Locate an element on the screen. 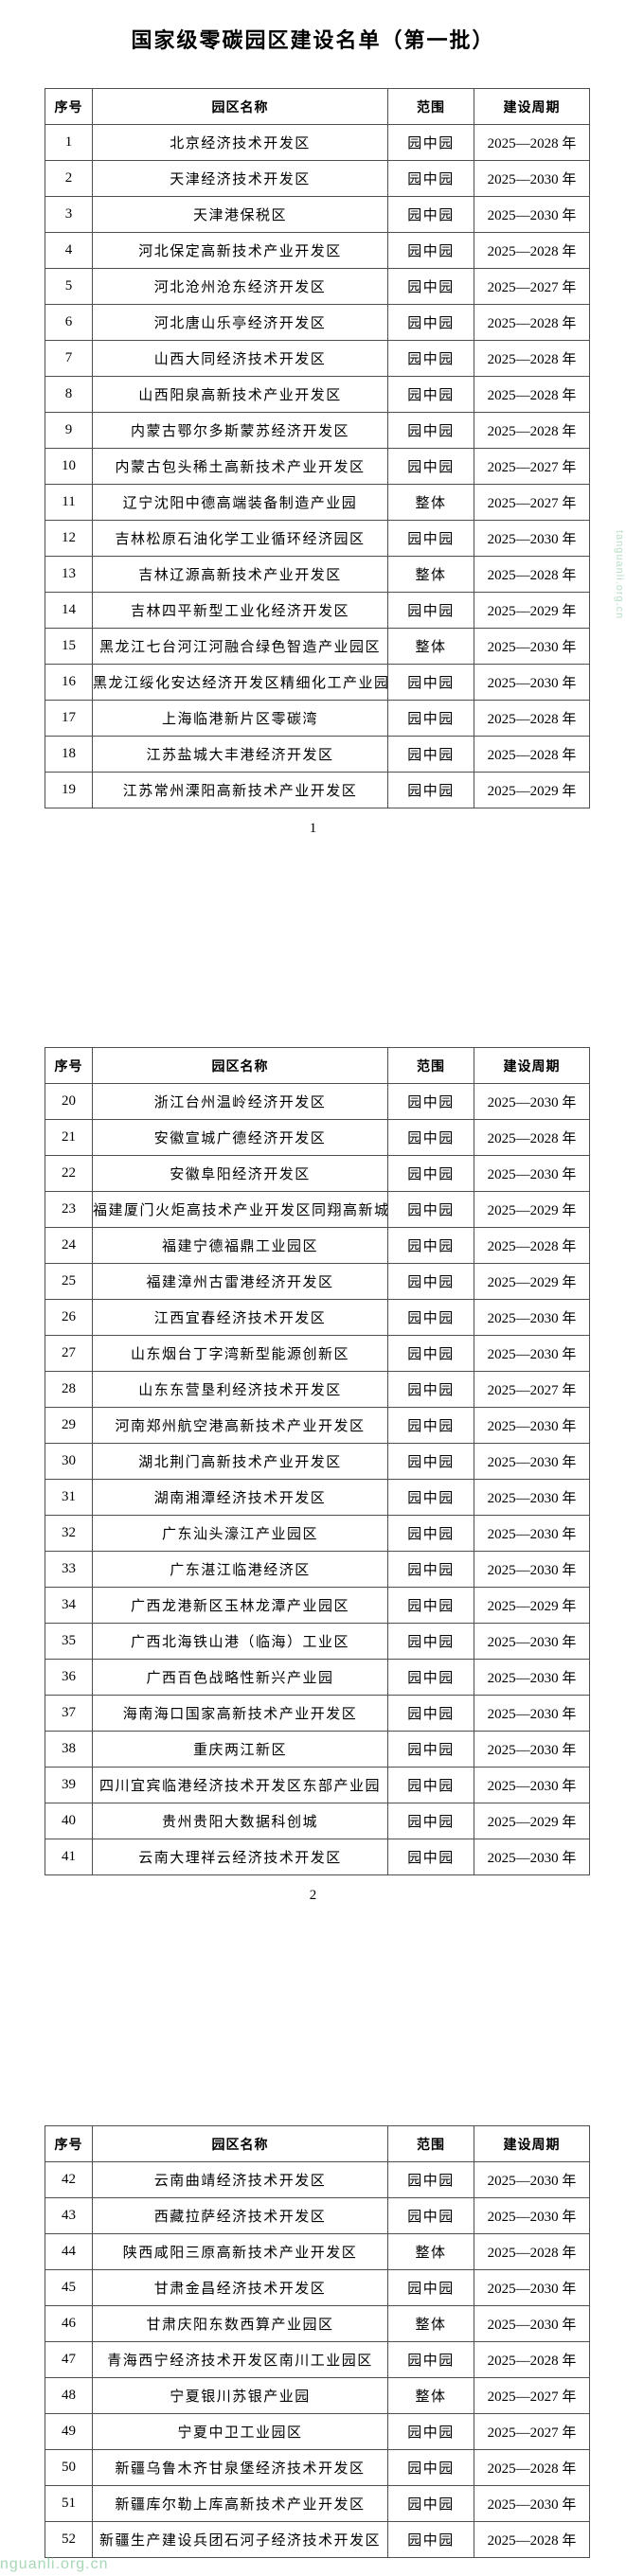  table-row: 50 新疆乌鲁木齐甘泉堡经济技术开发区 园中园 2025—2028 年 is located at coordinates (317, 2467).